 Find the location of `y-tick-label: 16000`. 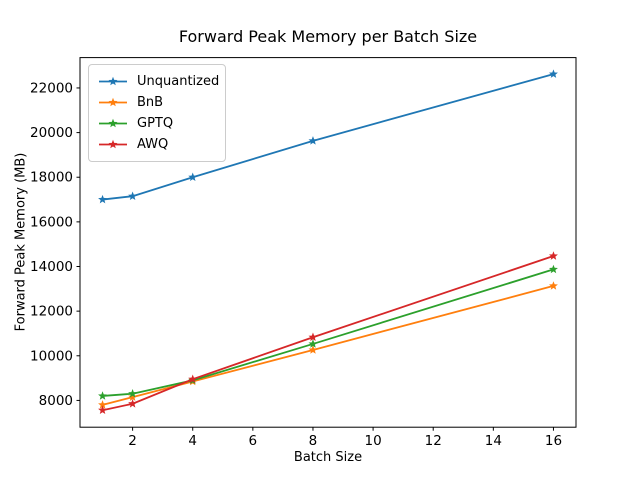

y-tick-label: 16000 is located at coordinates (51, 222).